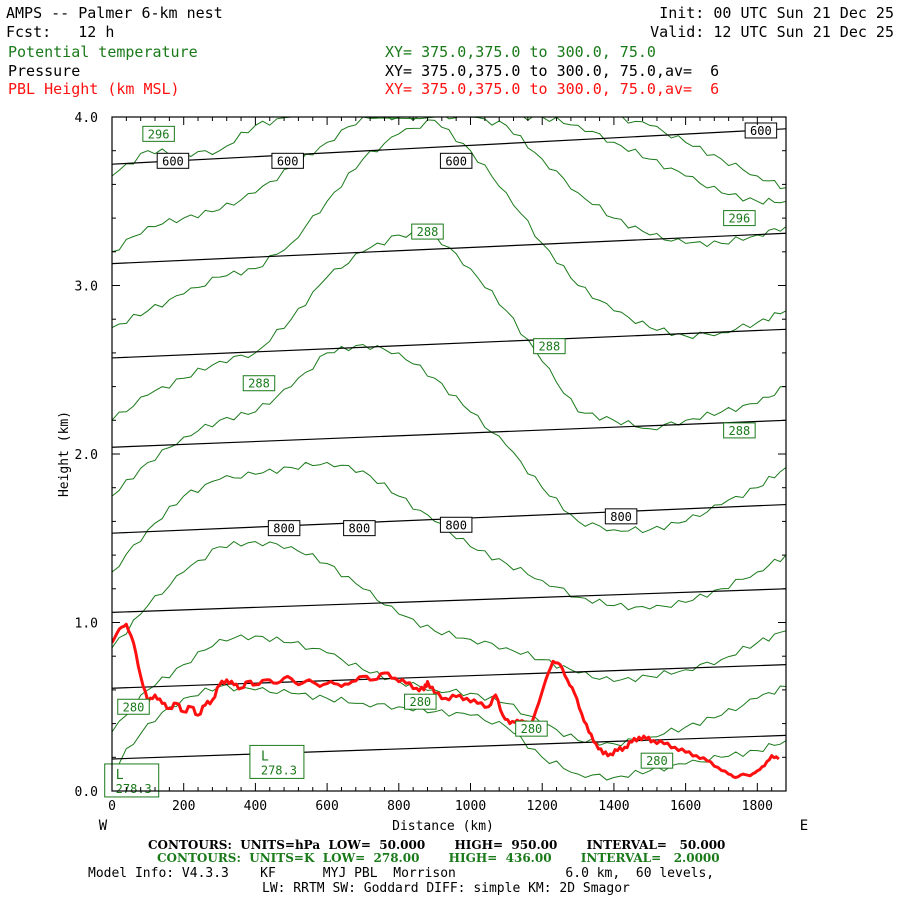 This screenshot has height=900, width=900. I want to click on init-time: Init: 00 UTC Sun 21 Dec 25, so click(776, 13).